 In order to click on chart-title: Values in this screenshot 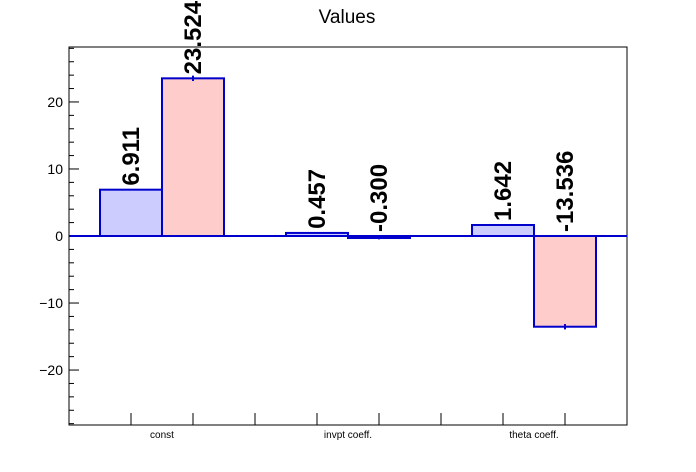, I will do `click(347, 17)`.